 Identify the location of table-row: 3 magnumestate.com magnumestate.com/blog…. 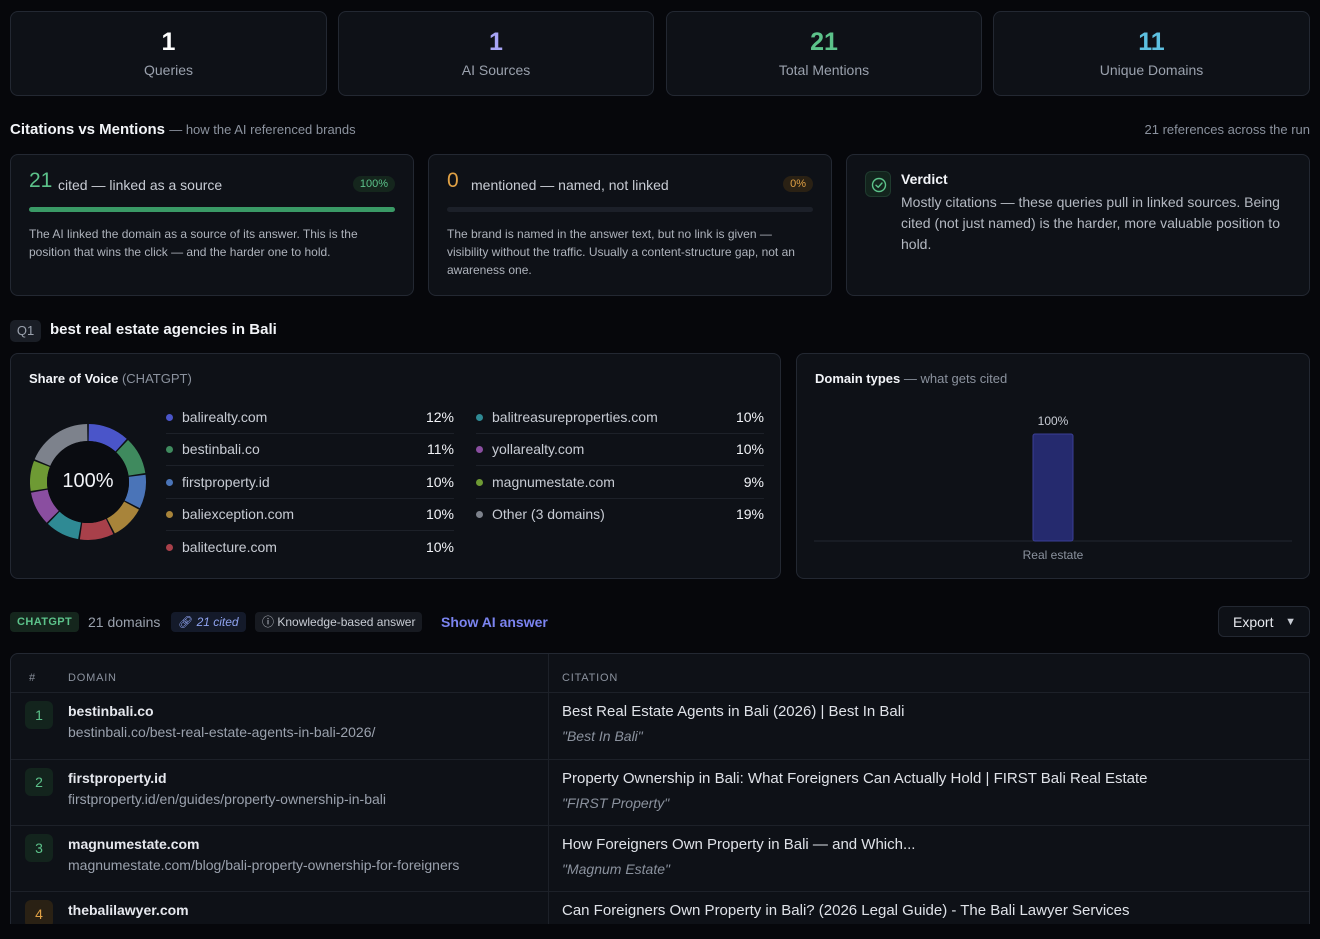
(660, 859).